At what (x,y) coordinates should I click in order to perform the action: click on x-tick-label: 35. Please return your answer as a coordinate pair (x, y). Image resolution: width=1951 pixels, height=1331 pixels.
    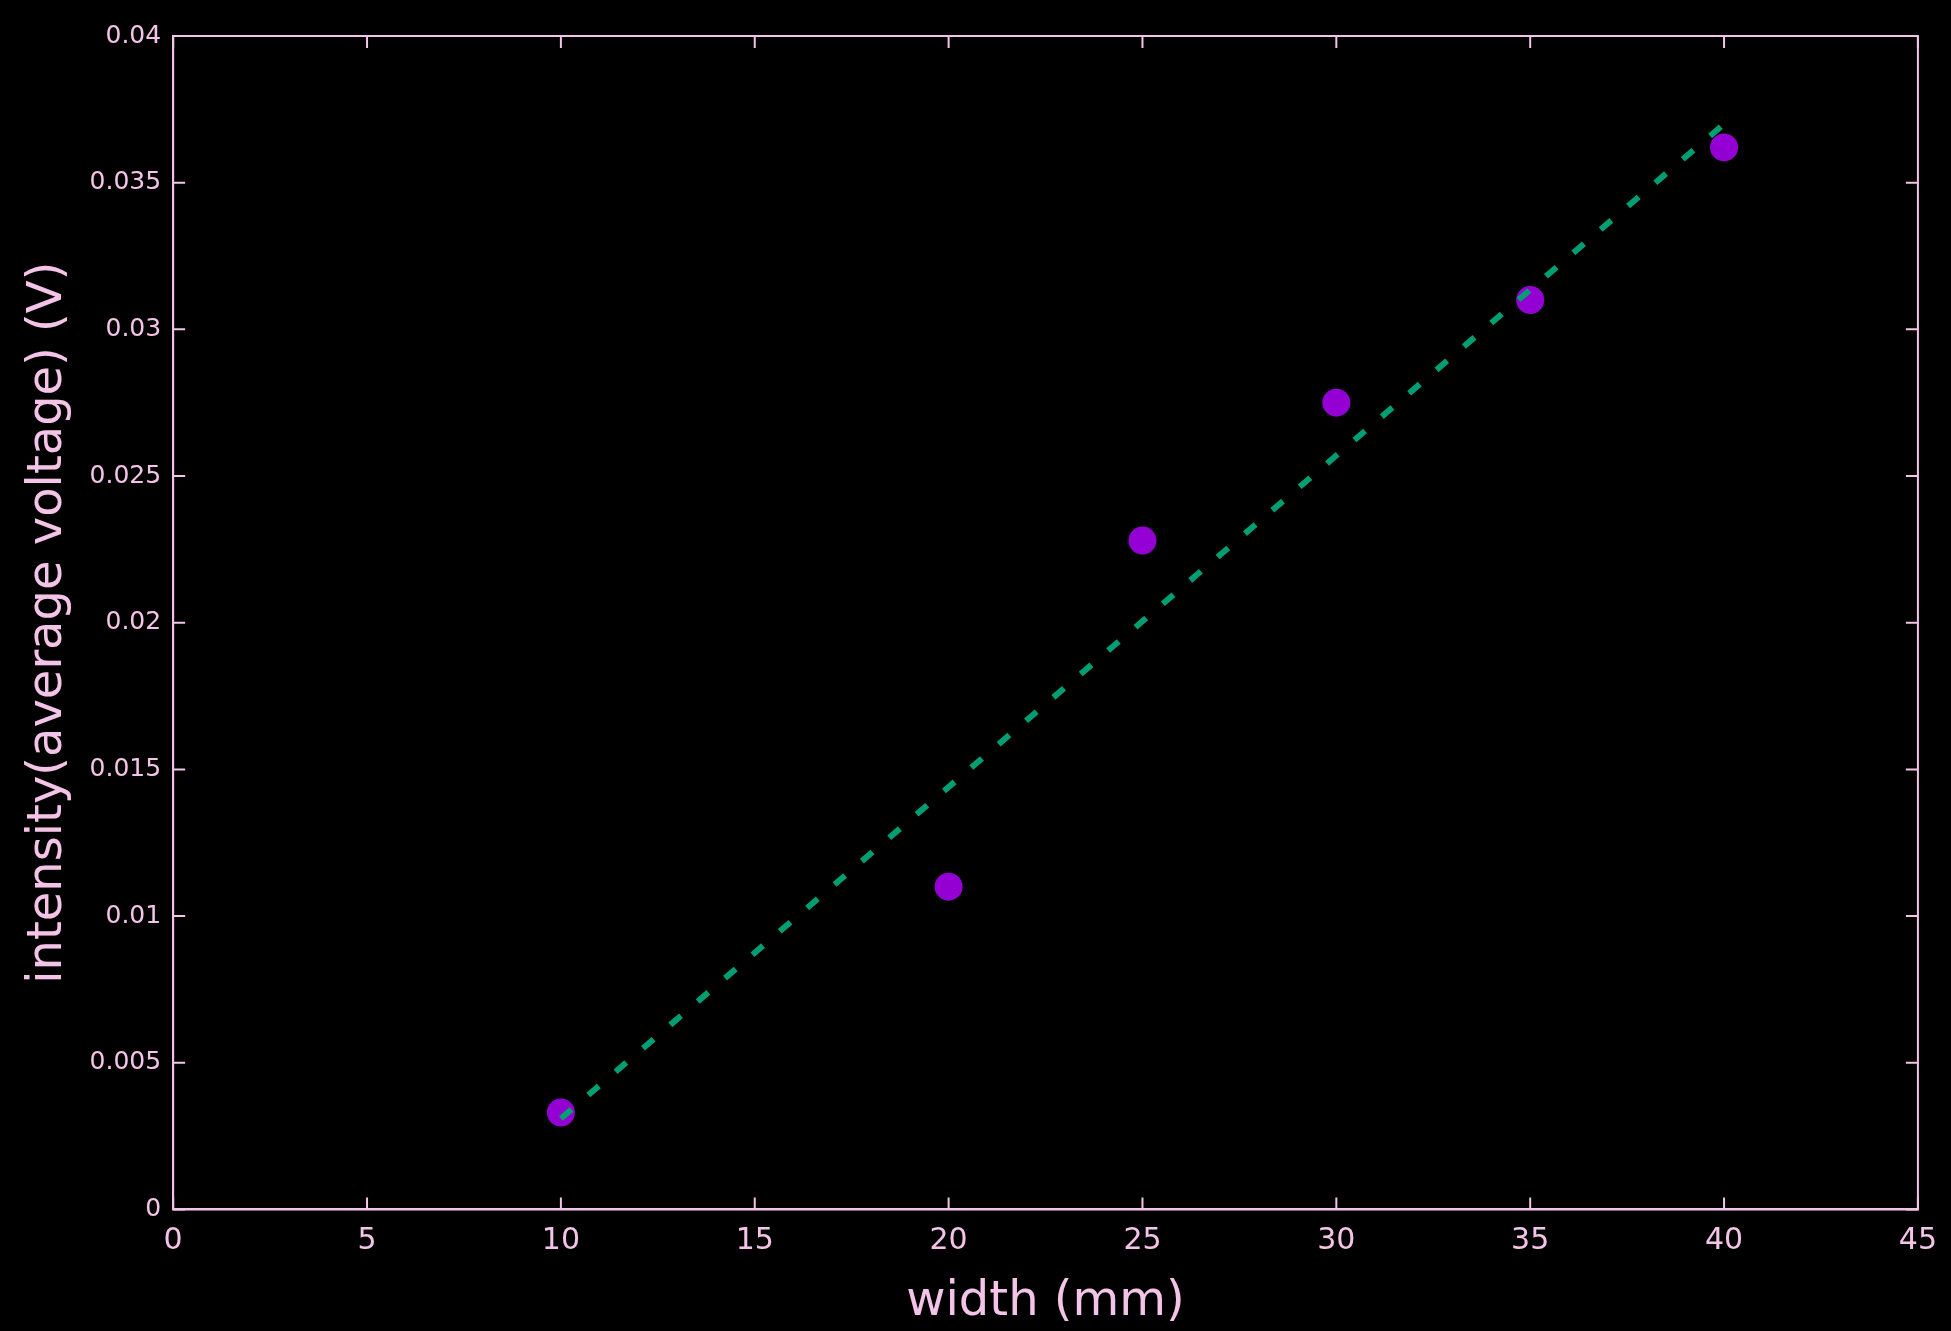
    Looking at the image, I should click on (1530, 1239).